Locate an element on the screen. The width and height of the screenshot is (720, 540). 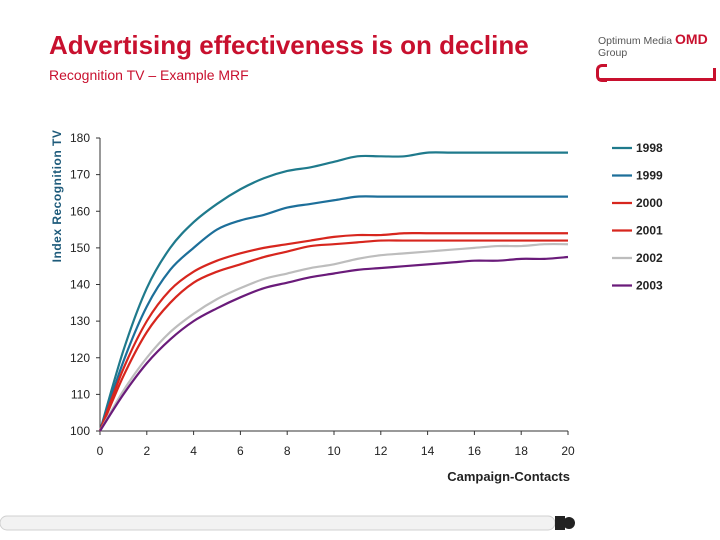
x-tick-label: 20 is located at coordinates (568, 451).